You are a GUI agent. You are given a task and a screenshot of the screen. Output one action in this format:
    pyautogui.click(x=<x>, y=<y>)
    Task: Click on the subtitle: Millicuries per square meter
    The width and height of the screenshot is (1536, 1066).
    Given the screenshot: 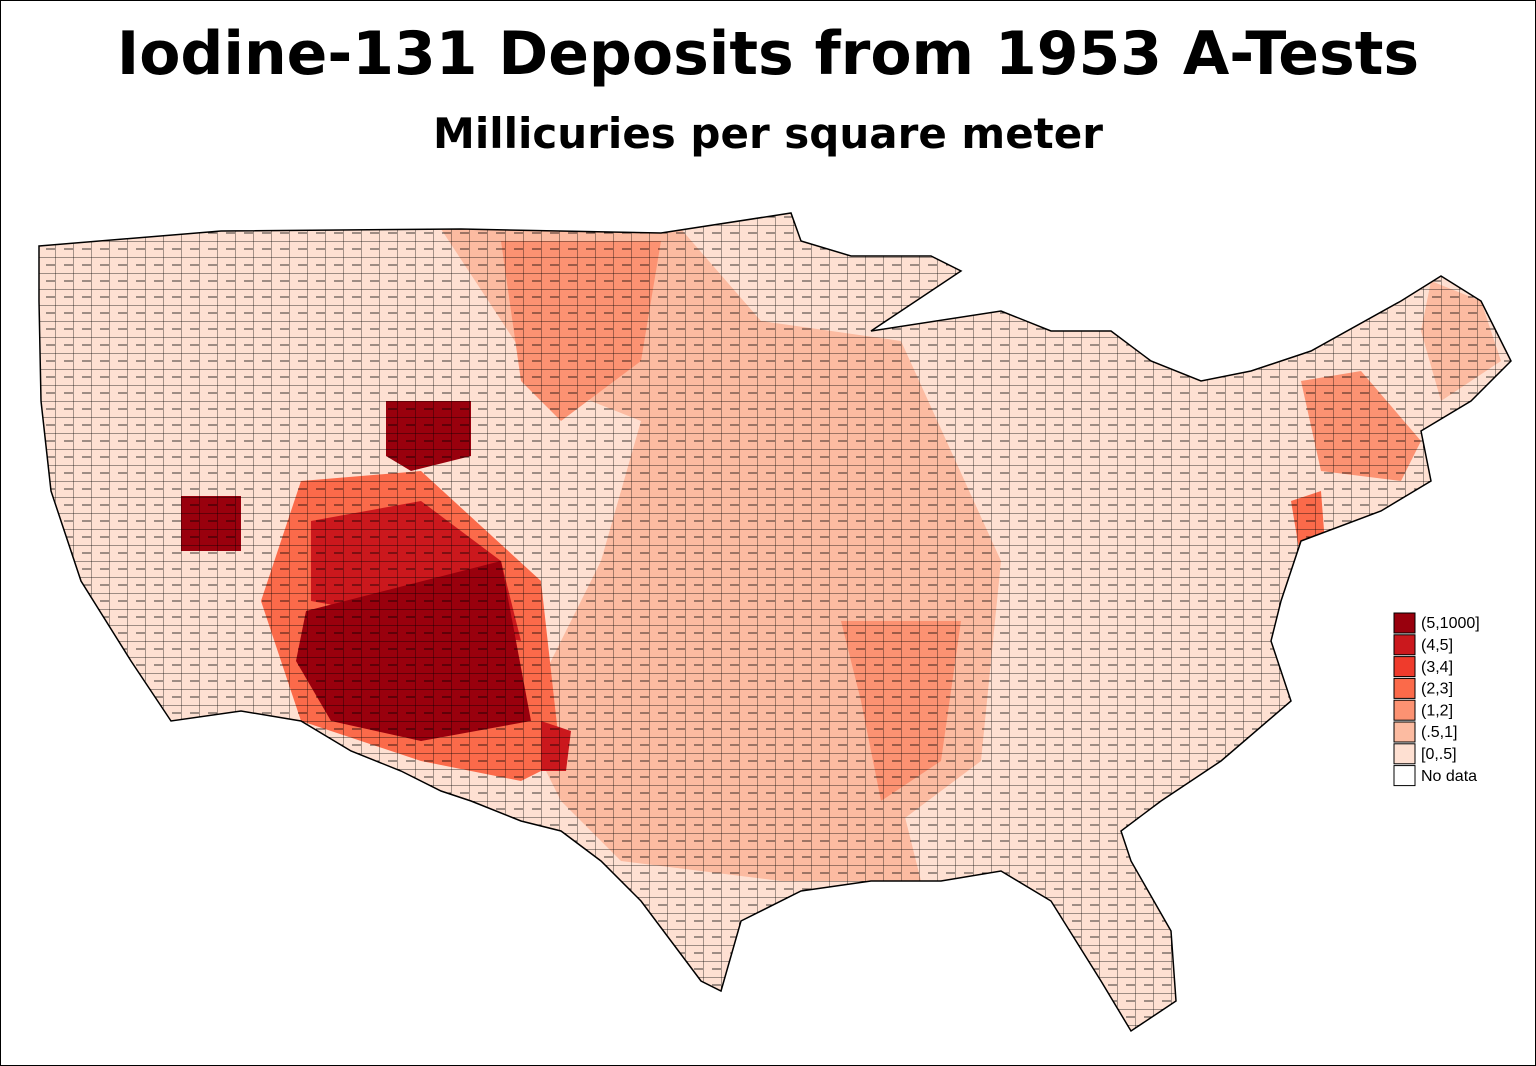 What is the action you would take?
    pyautogui.click(x=768, y=133)
    